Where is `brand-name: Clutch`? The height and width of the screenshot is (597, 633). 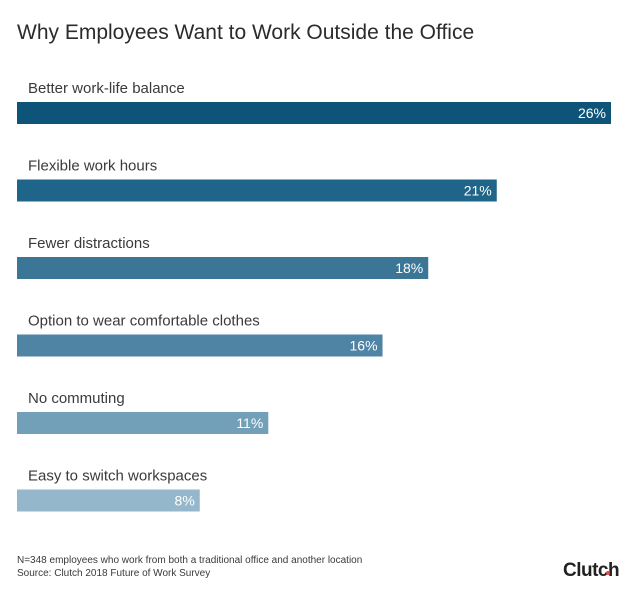
brand-name: Clutch is located at coordinates (591, 570).